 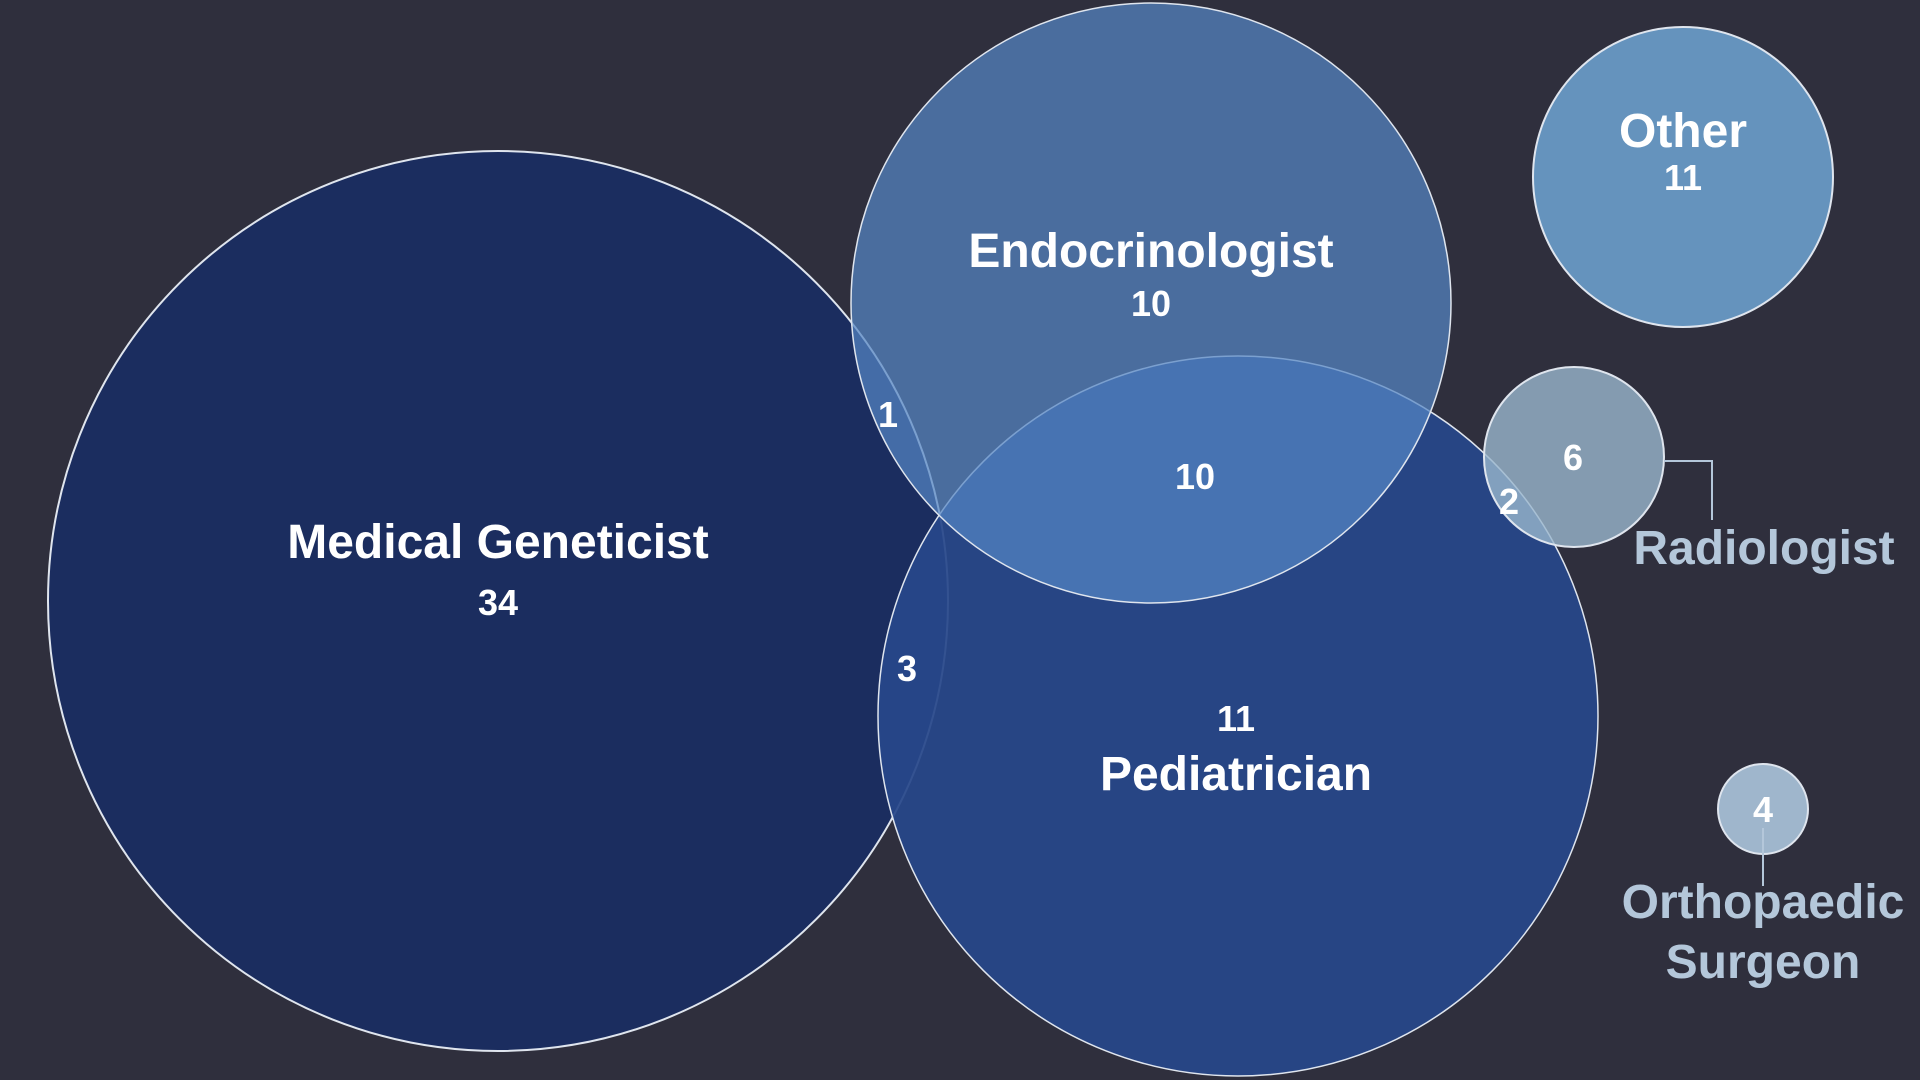 I want to click on other-label: Other, so click(x=1683, y=131).